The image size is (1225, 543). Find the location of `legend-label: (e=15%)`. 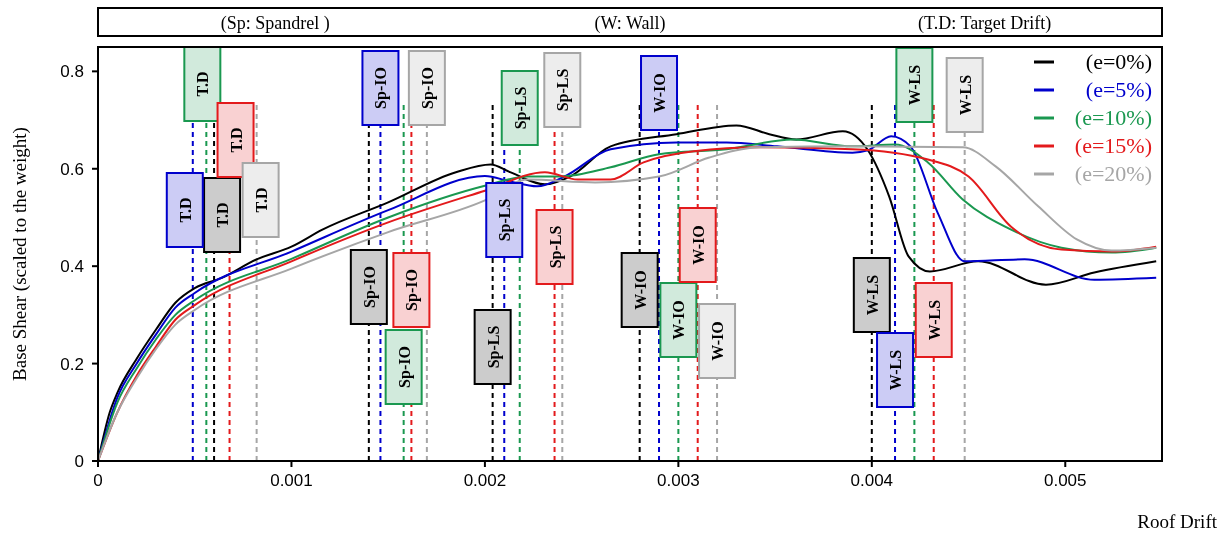

legend-label: (e=15%) is located at coordinates (1113, 145).